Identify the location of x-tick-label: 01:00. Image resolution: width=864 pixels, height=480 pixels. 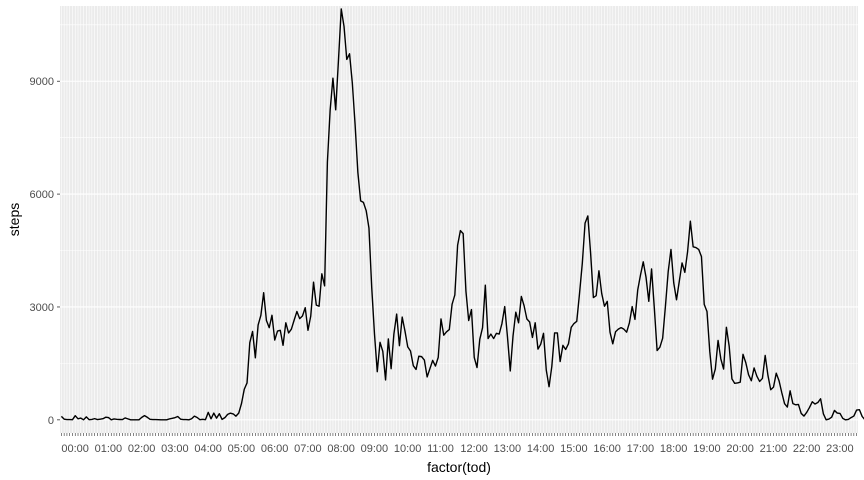
(109, 449).